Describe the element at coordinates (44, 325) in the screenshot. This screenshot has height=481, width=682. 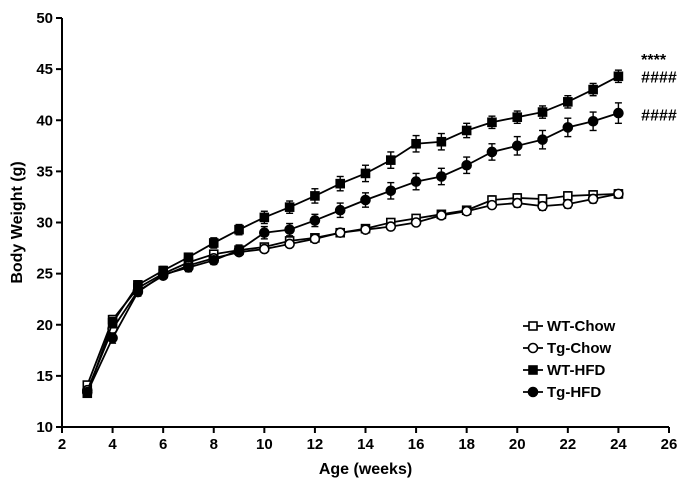
I see `y-tick-label: 20` at that location.